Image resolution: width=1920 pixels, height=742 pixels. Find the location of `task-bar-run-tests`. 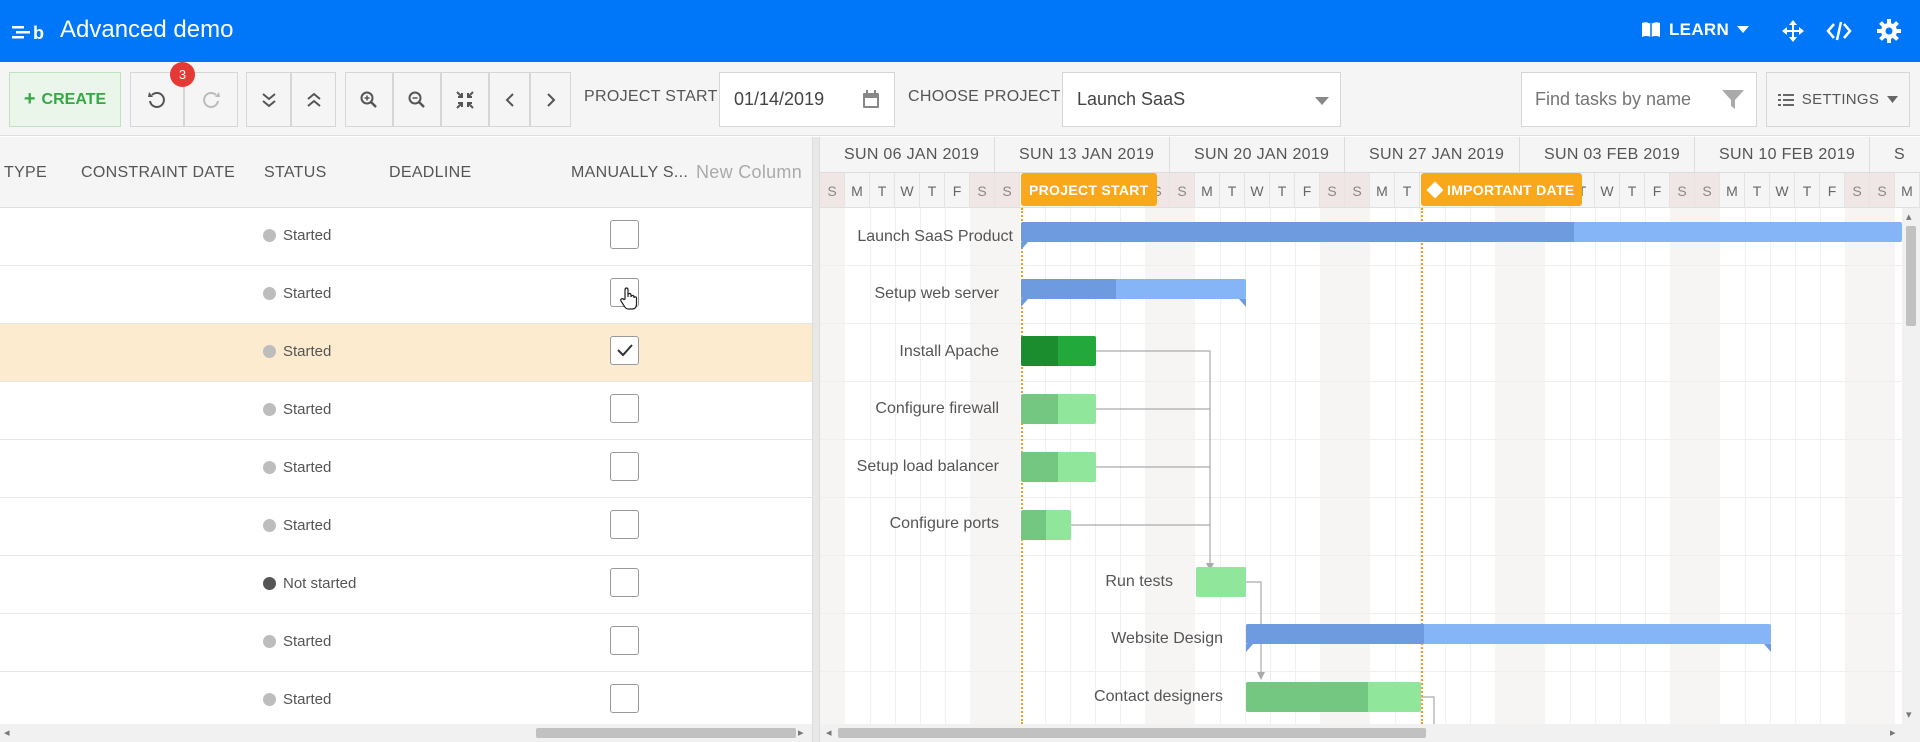

task-bar-run-tests is located at coordinates (1221, 582).